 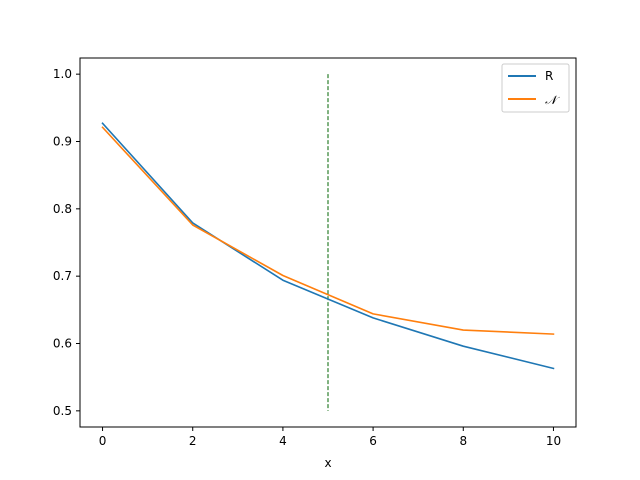 I want to click on x-tick-label: 10, so click(x=553, y=441).